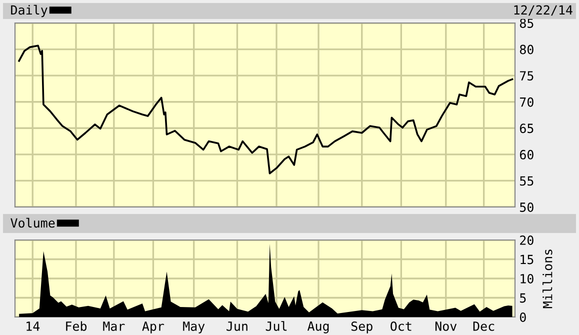 The width and height of the screenshot is (579, 335). Describe the element at coordinates (523, 298) in the screenshot. I see `y-tick-label: 5` at that location.